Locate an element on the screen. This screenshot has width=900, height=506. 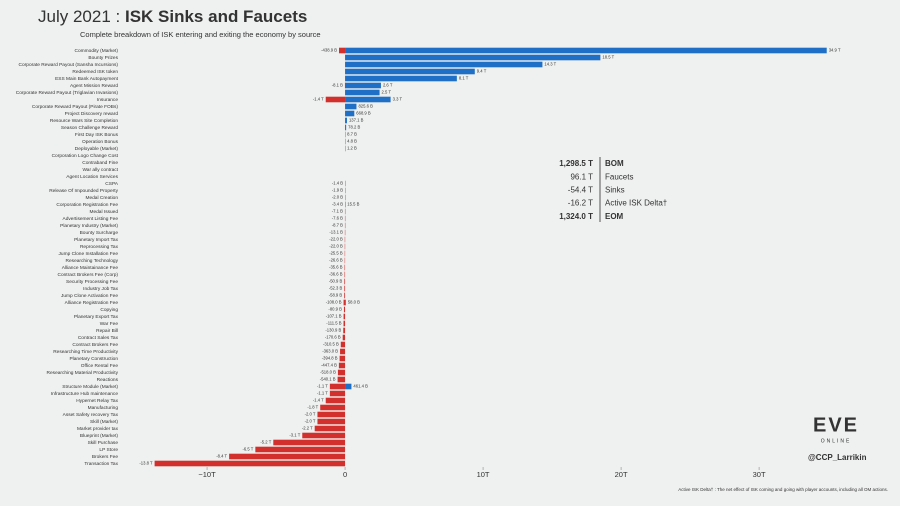
y-tick-label: Alliance Maintainance Fee is located at coordinates (90, 268).